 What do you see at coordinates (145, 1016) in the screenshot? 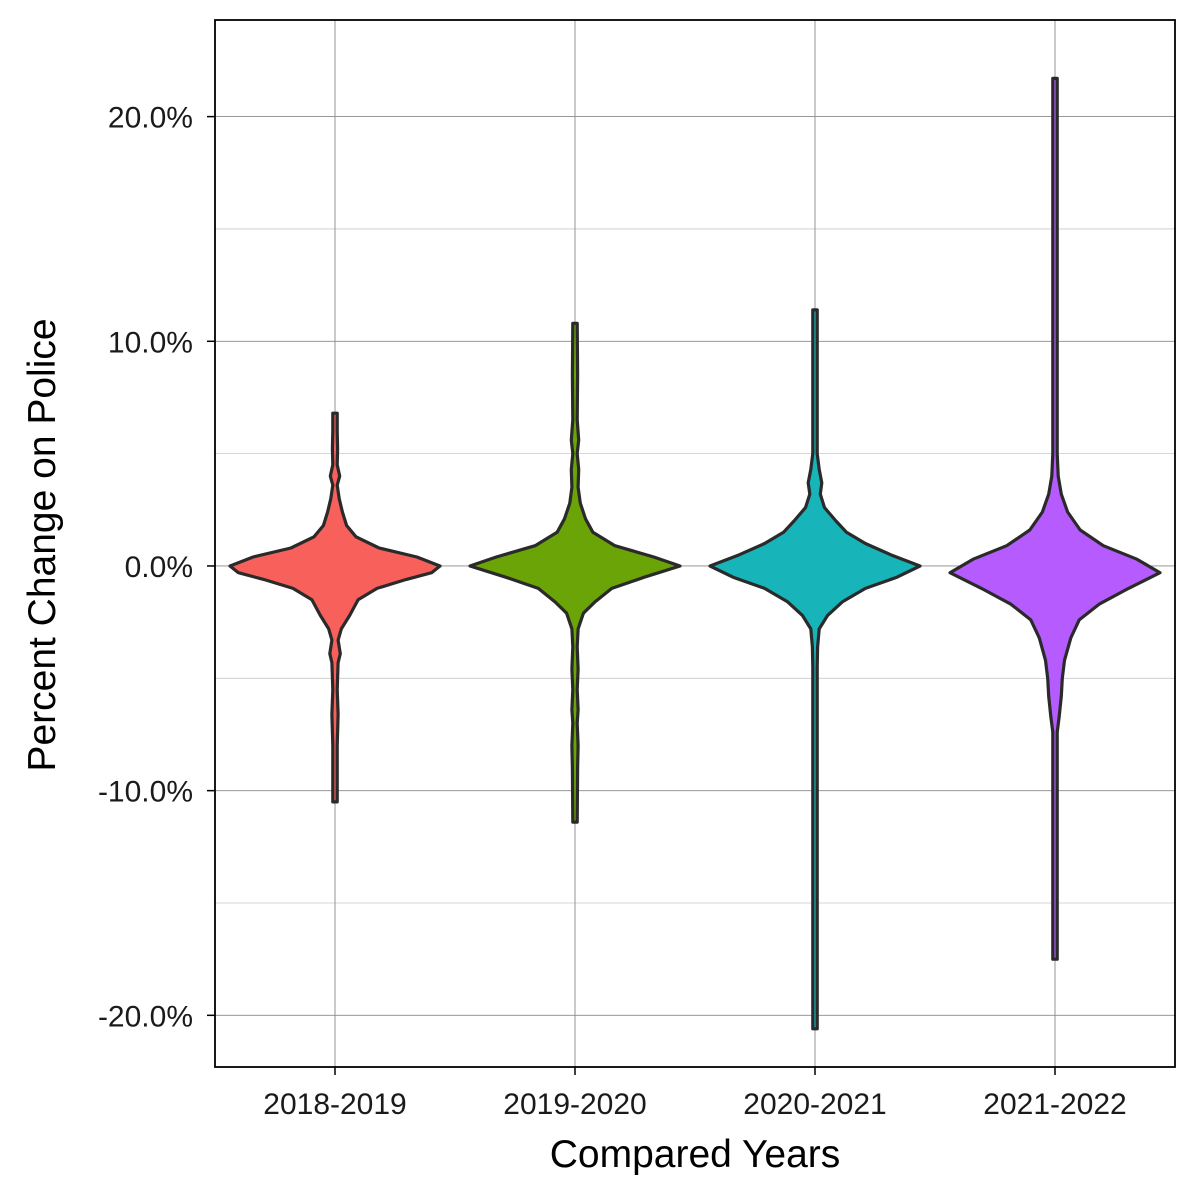
I see `y-tick-label: -20.0%` at bounding box center [145, 1016].